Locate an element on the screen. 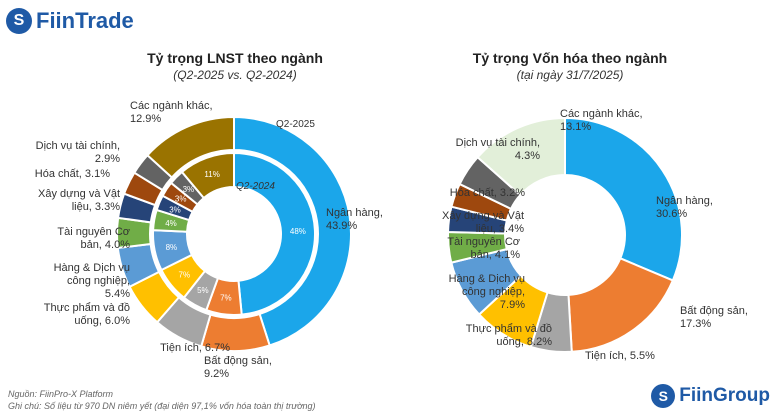 Image resolution: width=780 pixels, height=417 pixels. category-label-text: Dịch vụ tài chính, 2.9% is located at coordinates (77, 152).